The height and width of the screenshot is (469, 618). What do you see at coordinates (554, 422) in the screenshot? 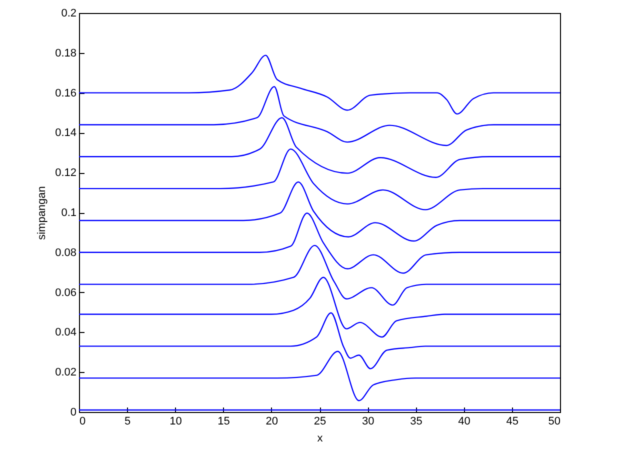
I see `x-tick-label: 50` at bounding box center [554, 422].